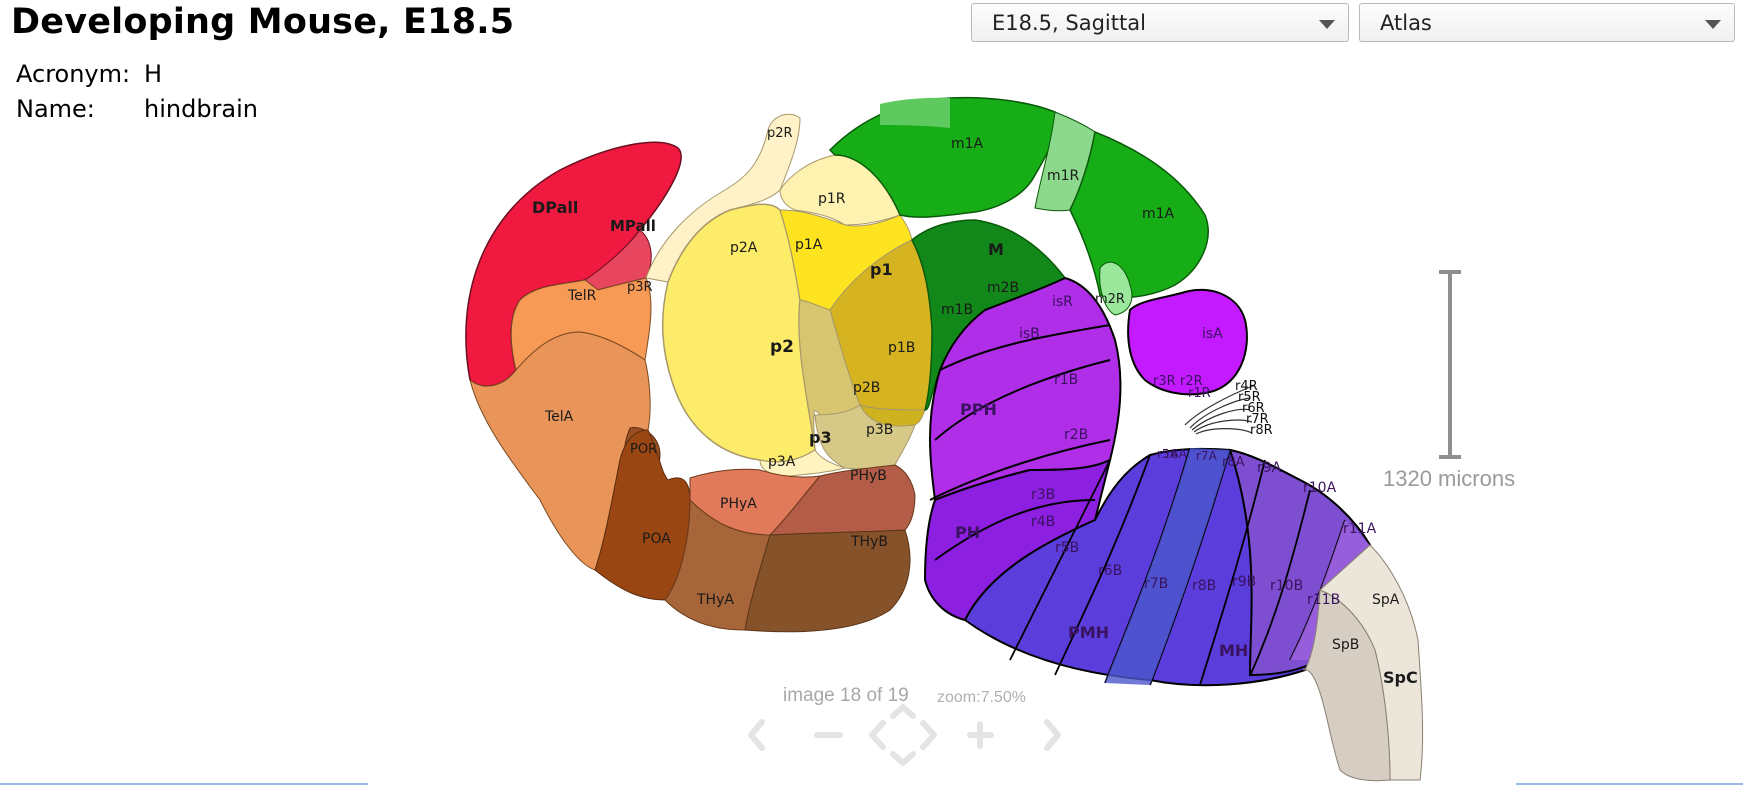  I want to click on acronym-label: Acronym:, so click(73, 74).